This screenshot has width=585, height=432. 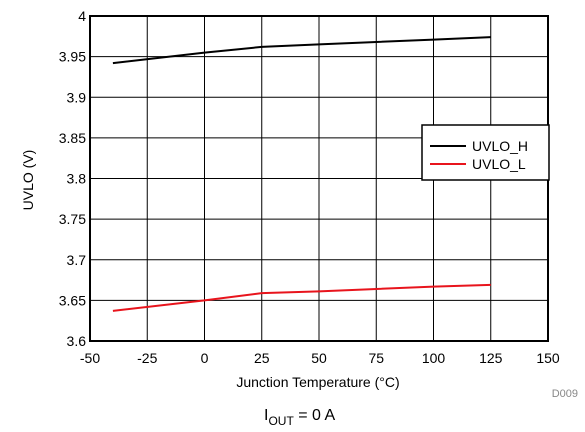 I want to click on legend-label-uvlo-l: UVLO_L, so click(x=499, y=164).